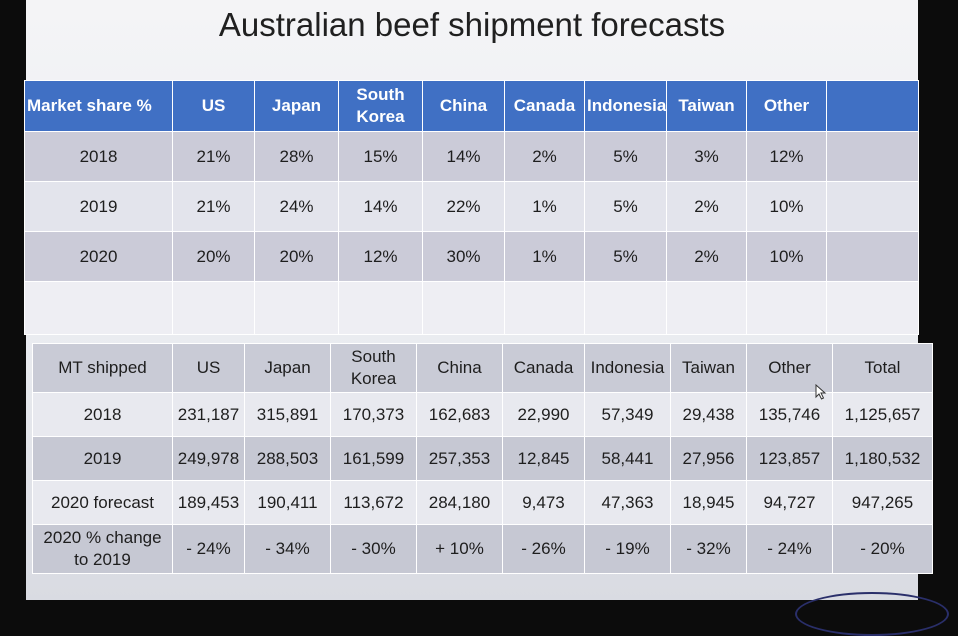  Describe the element at coordinates (821, 392) in the screenshot. I see `mouse-pointer-icon` at that location.